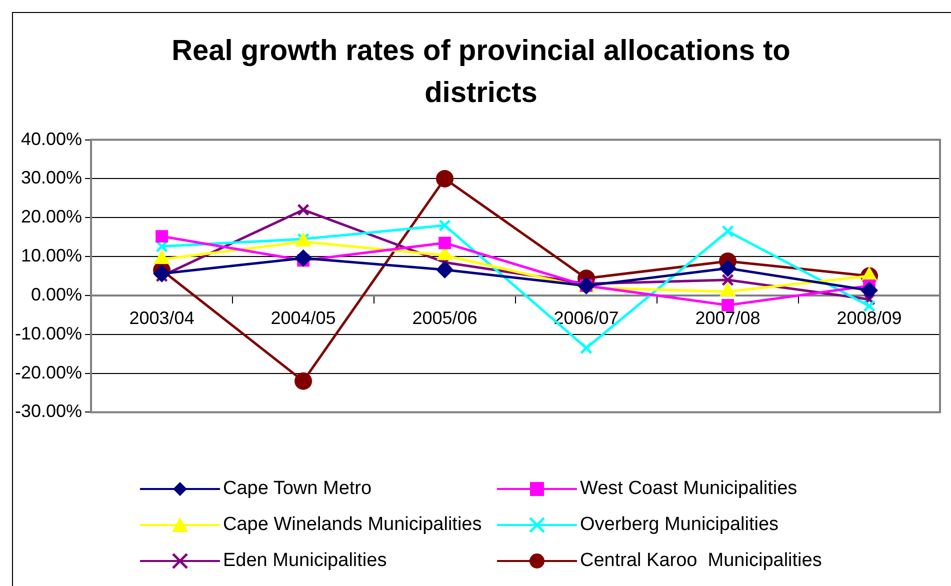 The image size is (951, 586). Describe the element at coordinates (689, 489) in the screenshot. I see `legend-label: West Coast Municipalities` at that location.